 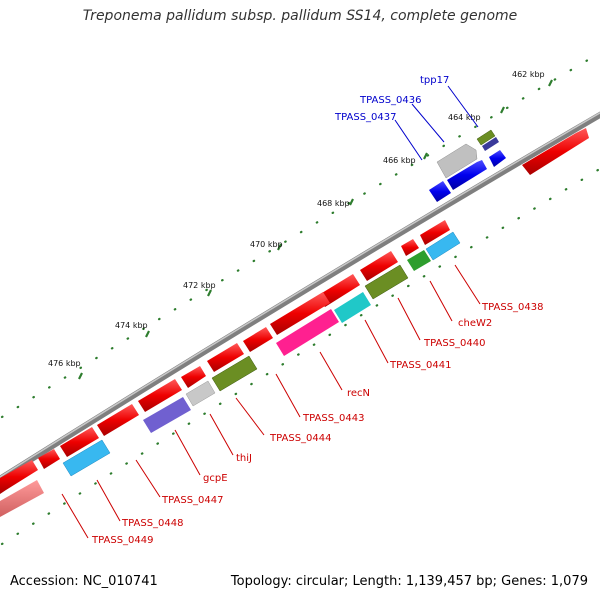 I want to click on label-TPASS_0448: TPASS_0448, so click(x=152, y=523).